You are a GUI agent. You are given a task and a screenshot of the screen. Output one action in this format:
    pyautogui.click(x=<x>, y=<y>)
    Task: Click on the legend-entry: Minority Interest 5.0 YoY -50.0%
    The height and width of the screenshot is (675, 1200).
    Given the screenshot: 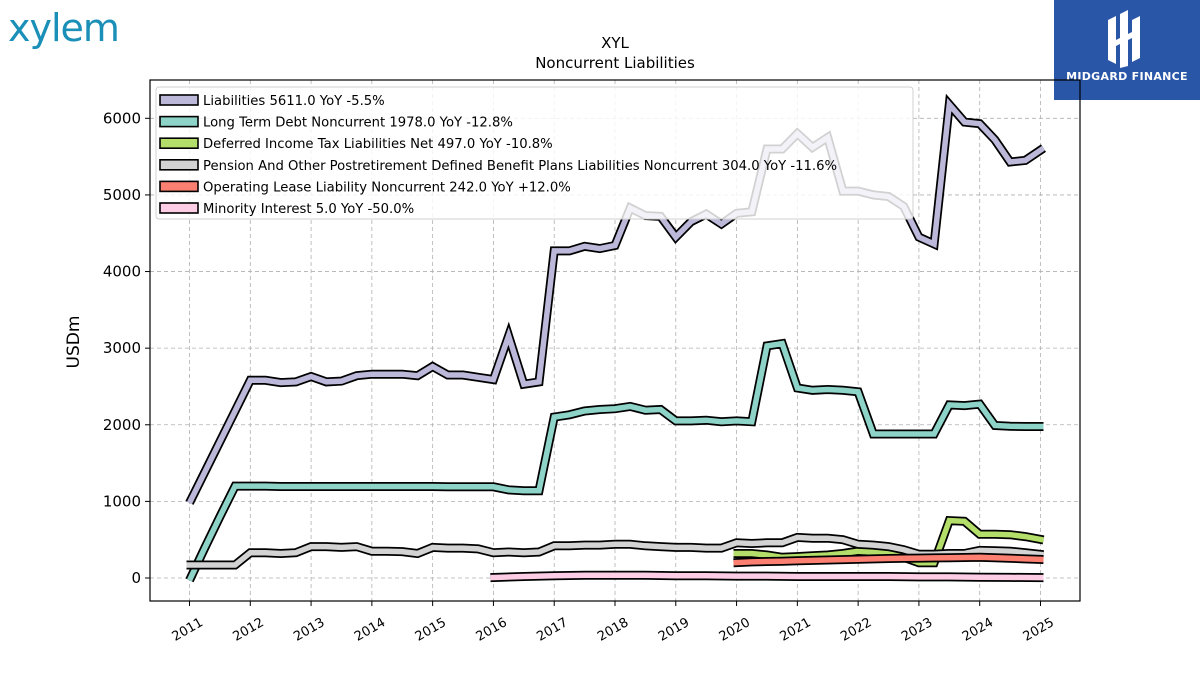 What is the action you would take?
    pyautogui.click(x=308, y=209)
    